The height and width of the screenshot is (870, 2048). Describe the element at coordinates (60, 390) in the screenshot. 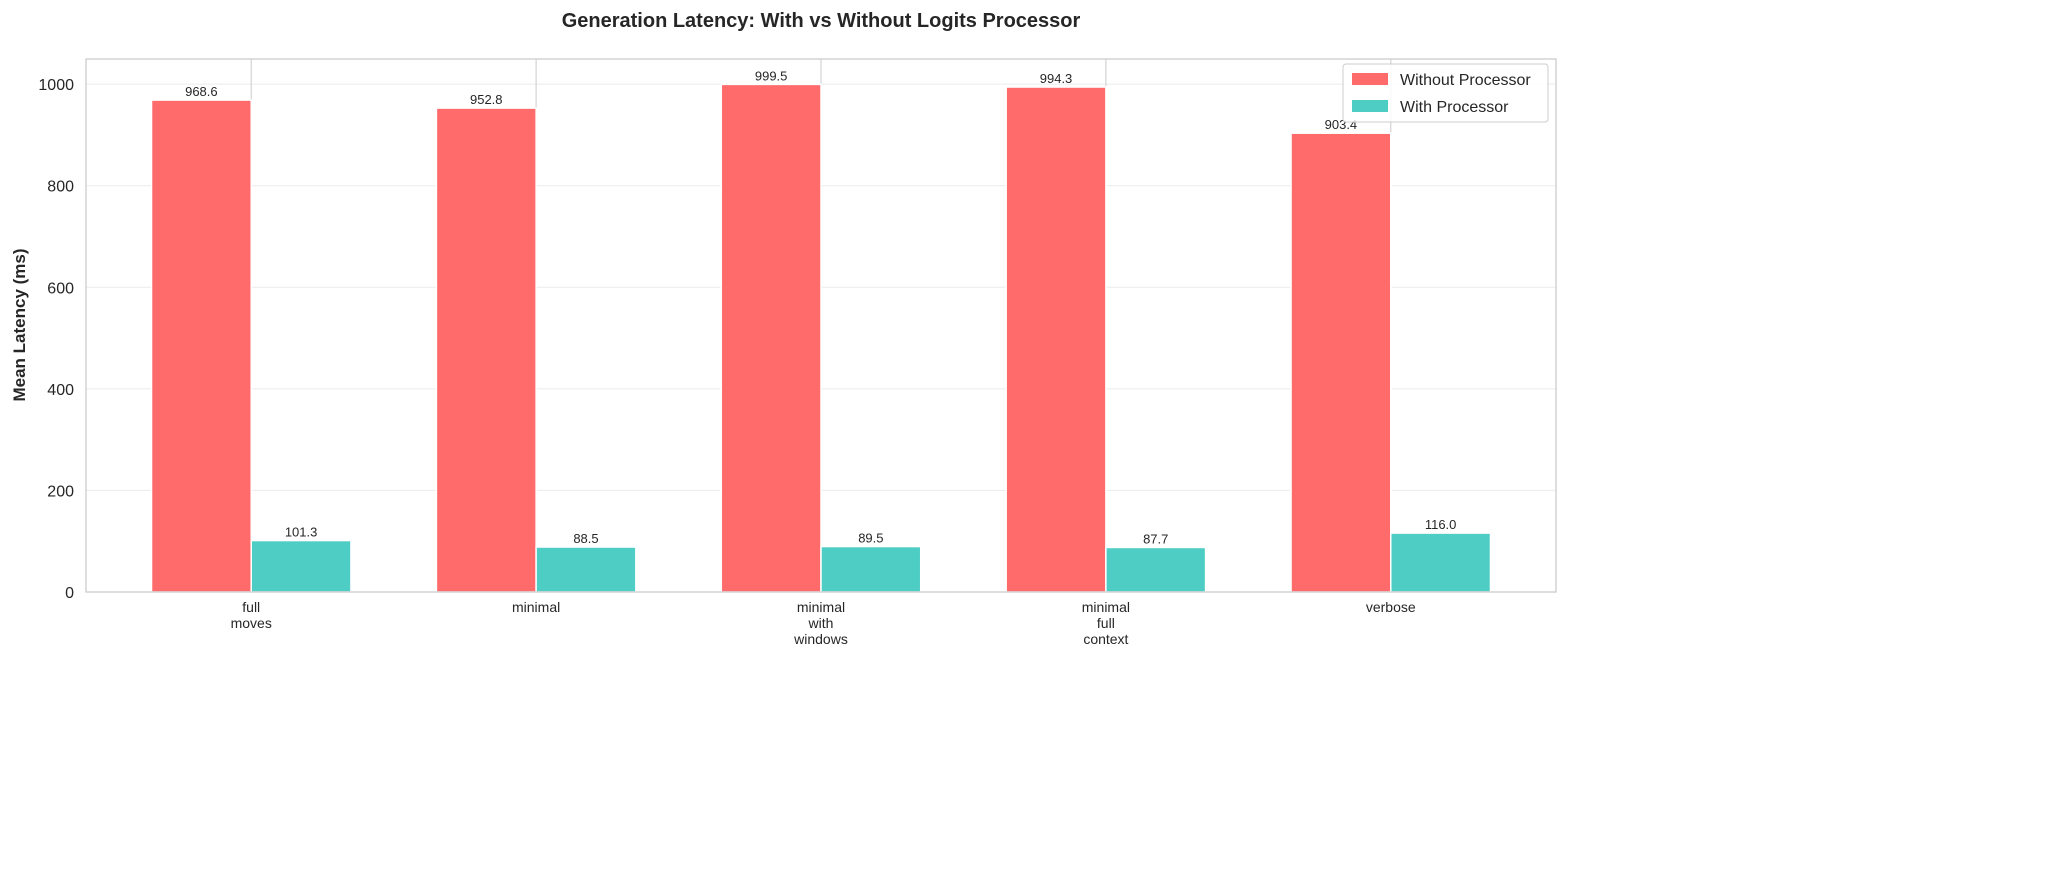

I see `y-tick-label: 400` at that location.